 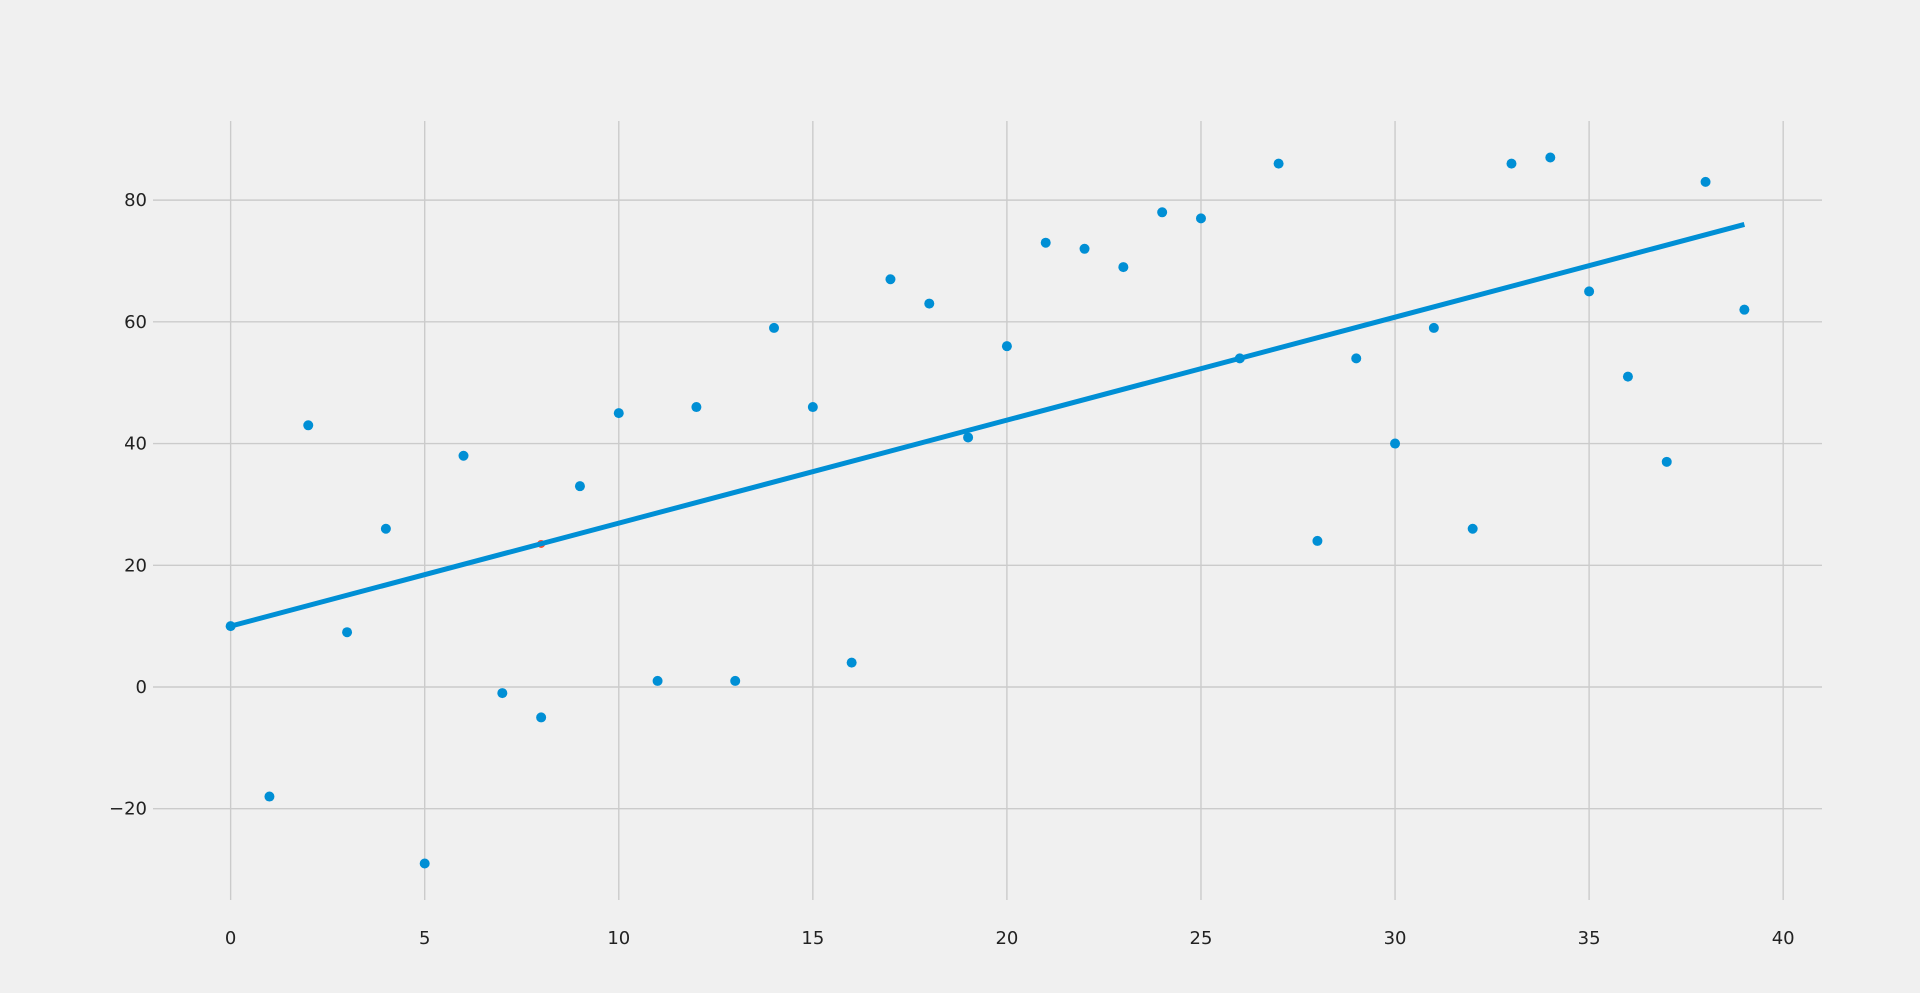 I want to click on x-tick-label: 30, so click(x=1395, y=938).